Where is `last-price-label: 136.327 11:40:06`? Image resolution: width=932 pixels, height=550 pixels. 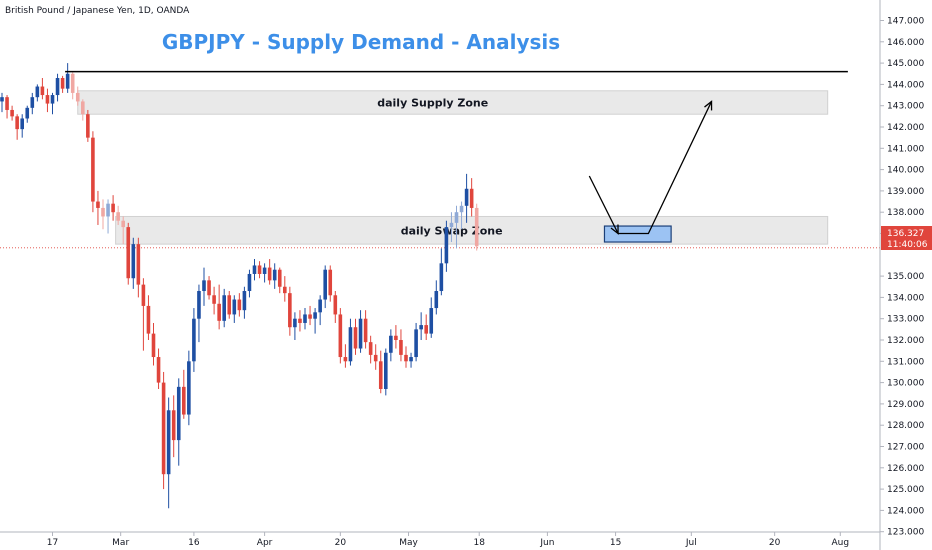 last-price-label: 136.327 11:40:06 is located at coordinates (906, 238).